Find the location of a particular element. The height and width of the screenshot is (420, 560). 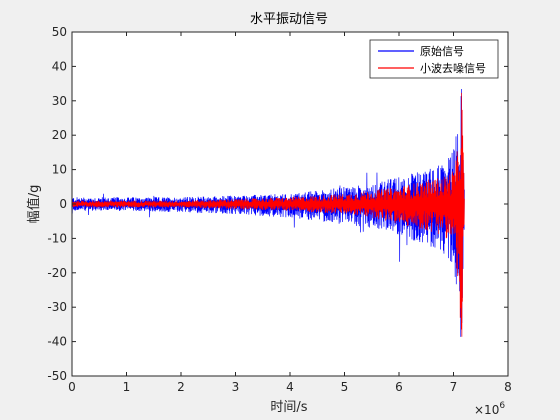

x-axis-multiplier: ×10⁶ is located at coordinates (489, 409).